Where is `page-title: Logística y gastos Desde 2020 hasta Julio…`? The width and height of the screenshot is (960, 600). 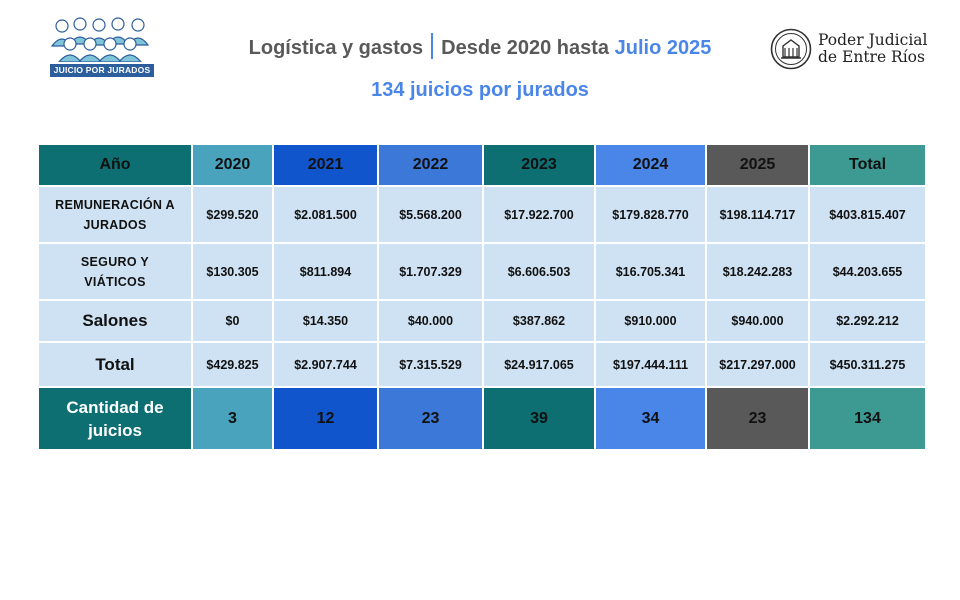 page-title: Logística y gastos Desde 2020 hasta Julio… is located at coordinates (480, 46).